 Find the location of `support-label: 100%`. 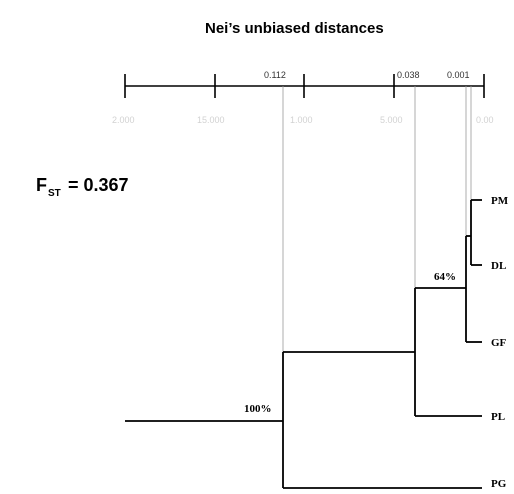

support-label: 100% is located at coordinates (258, 409).